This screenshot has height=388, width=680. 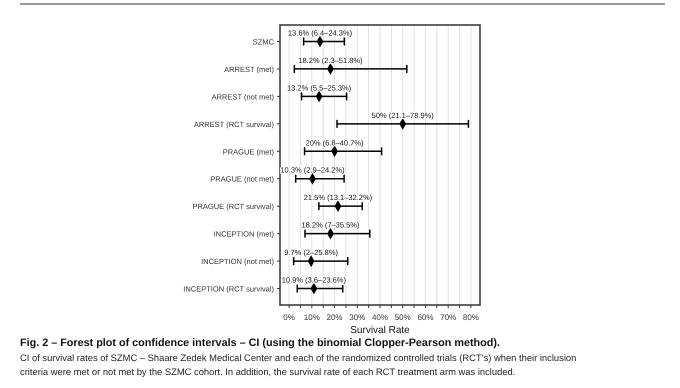 I want to click on x-tick-label: 10%, so click(x=312, y=317).